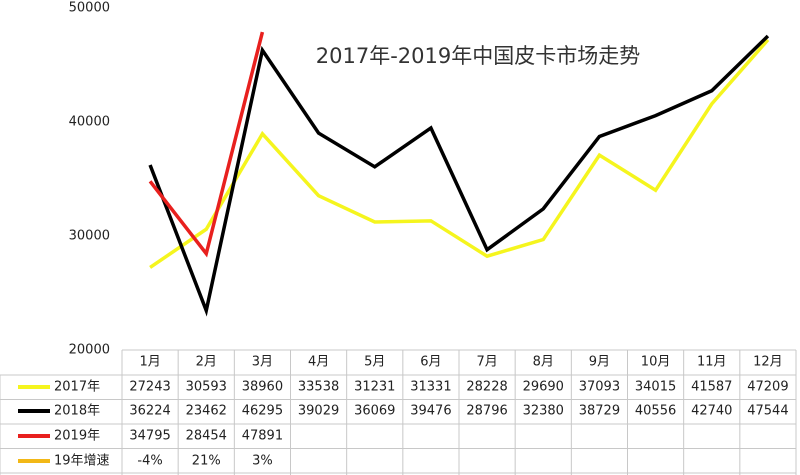 The height and width of the screenshot is (475, 800). What do you see at coordinates (262, 461) in the screenshot?
I see `table-value: 3%` at bounding box center [262, 461].